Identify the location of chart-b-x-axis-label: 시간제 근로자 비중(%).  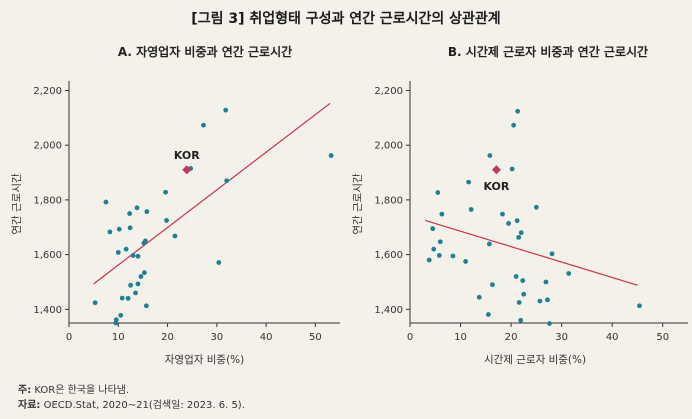
(535, 360).